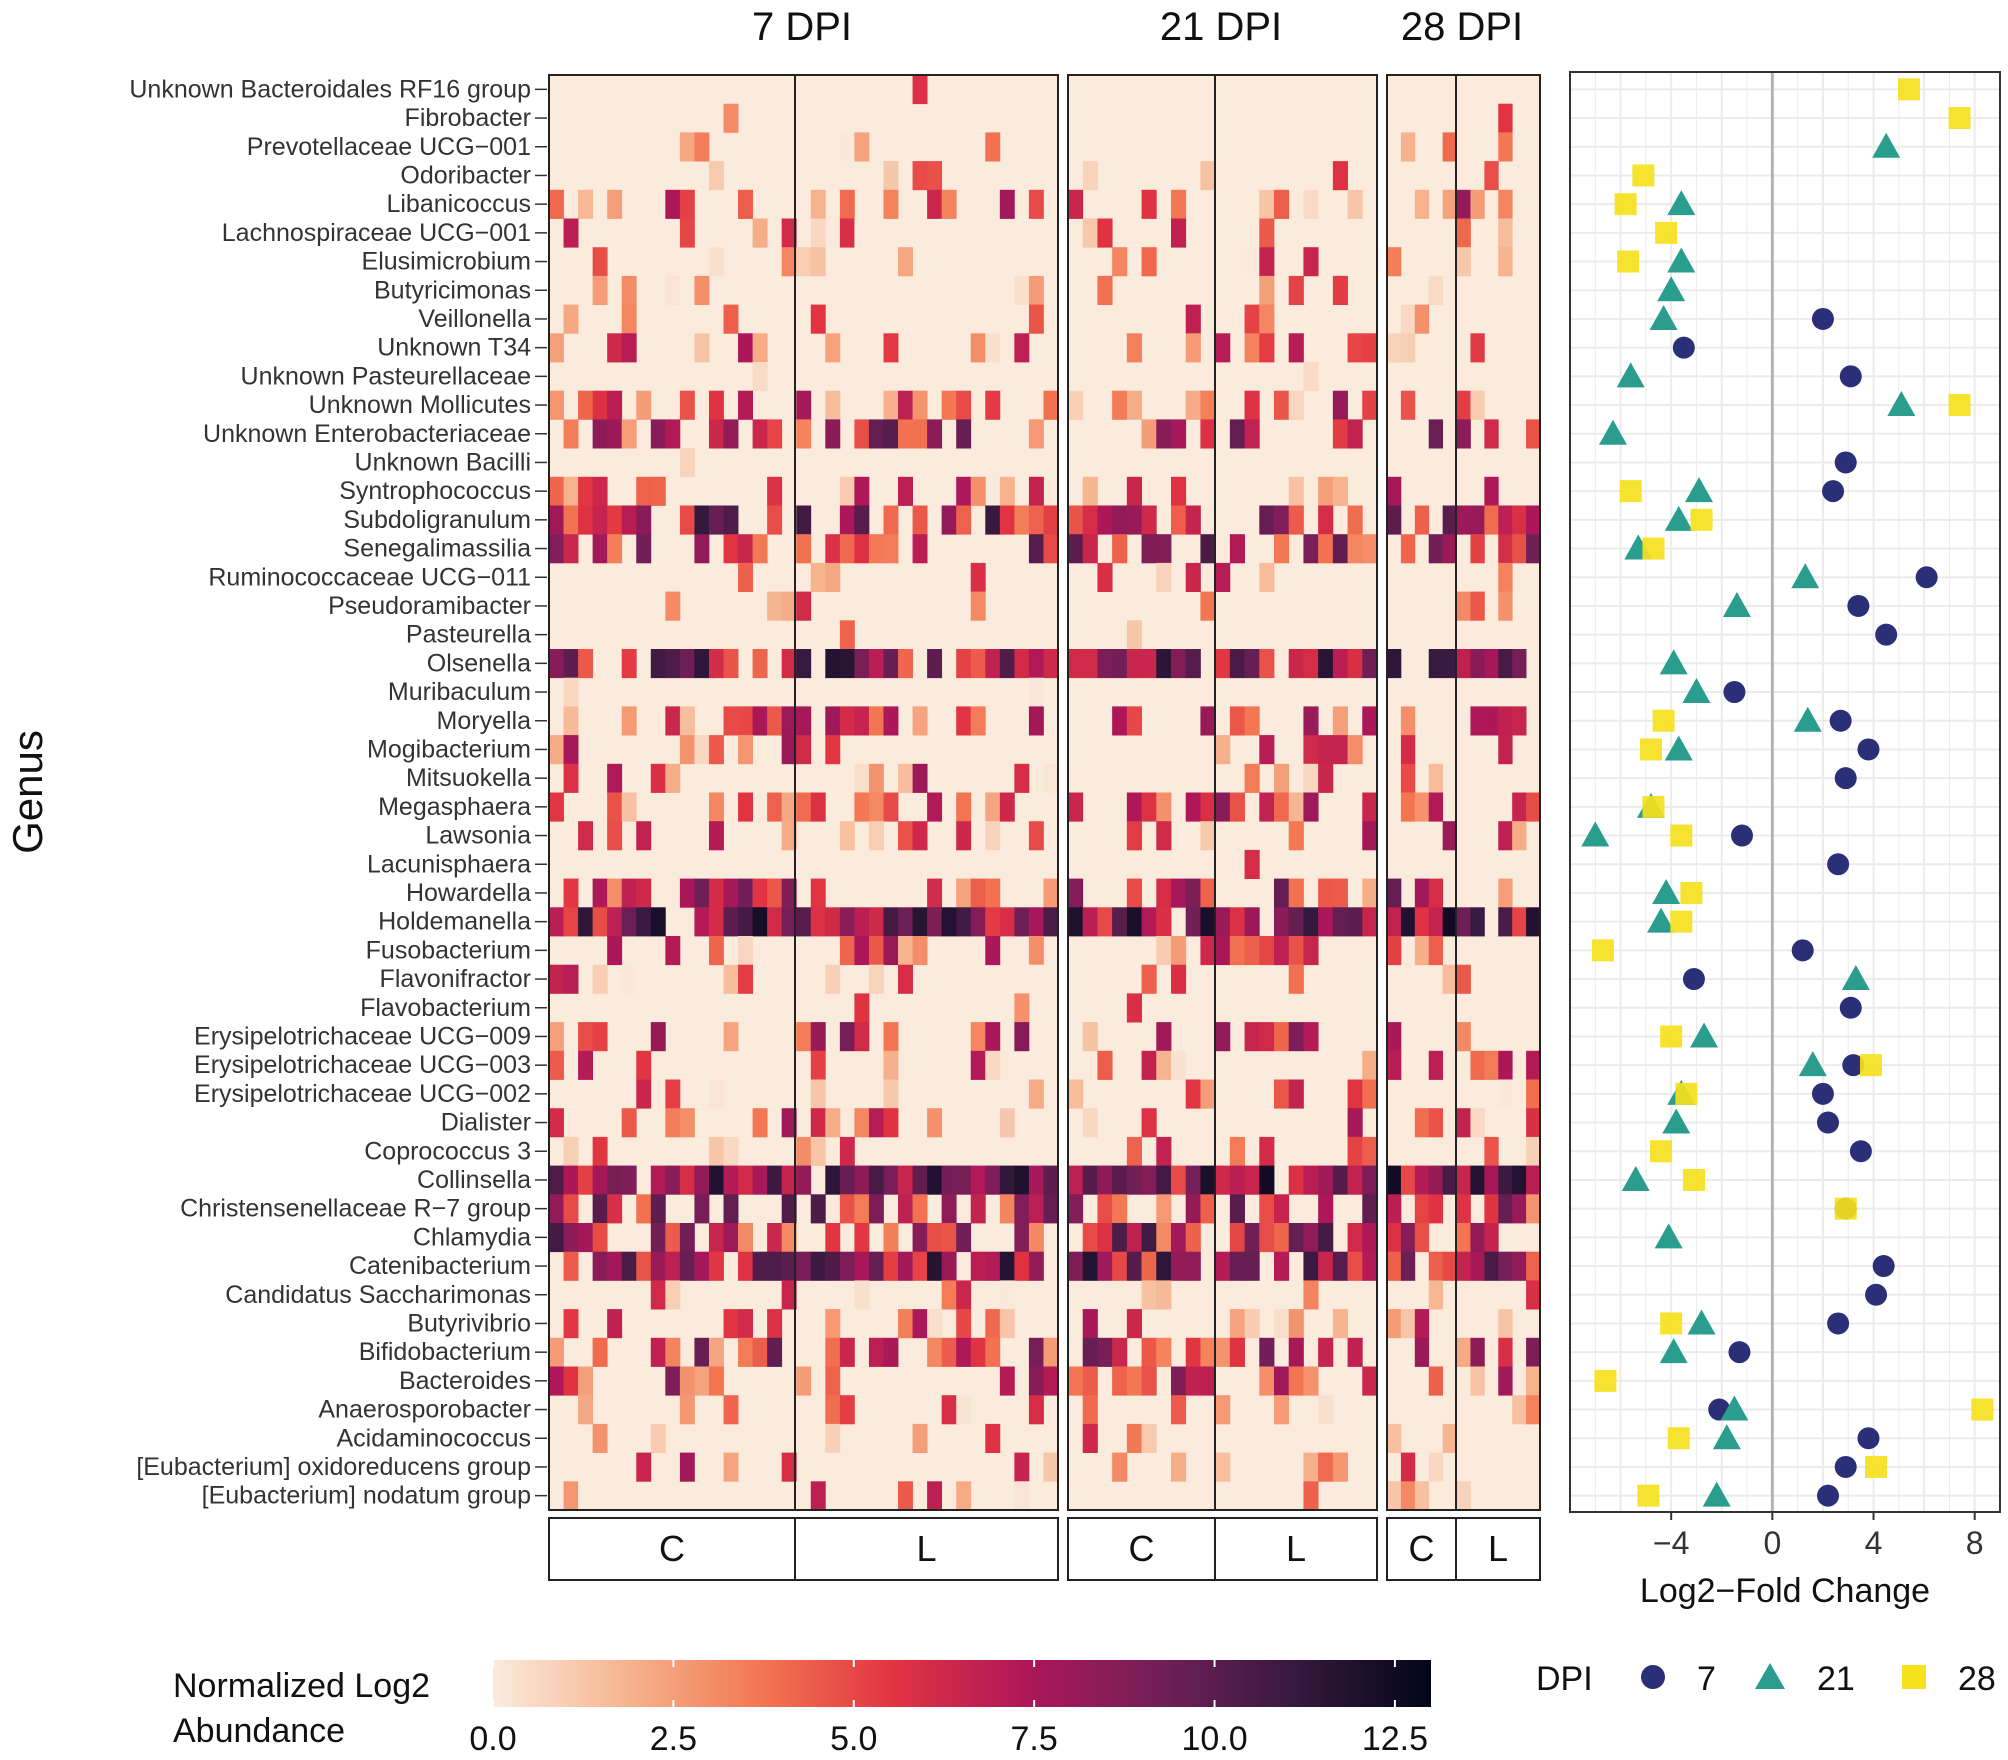 The height and width of the screenshot is (1760, 2008). I want to click on genus-label: Mogibacterium, so click(449, 749).